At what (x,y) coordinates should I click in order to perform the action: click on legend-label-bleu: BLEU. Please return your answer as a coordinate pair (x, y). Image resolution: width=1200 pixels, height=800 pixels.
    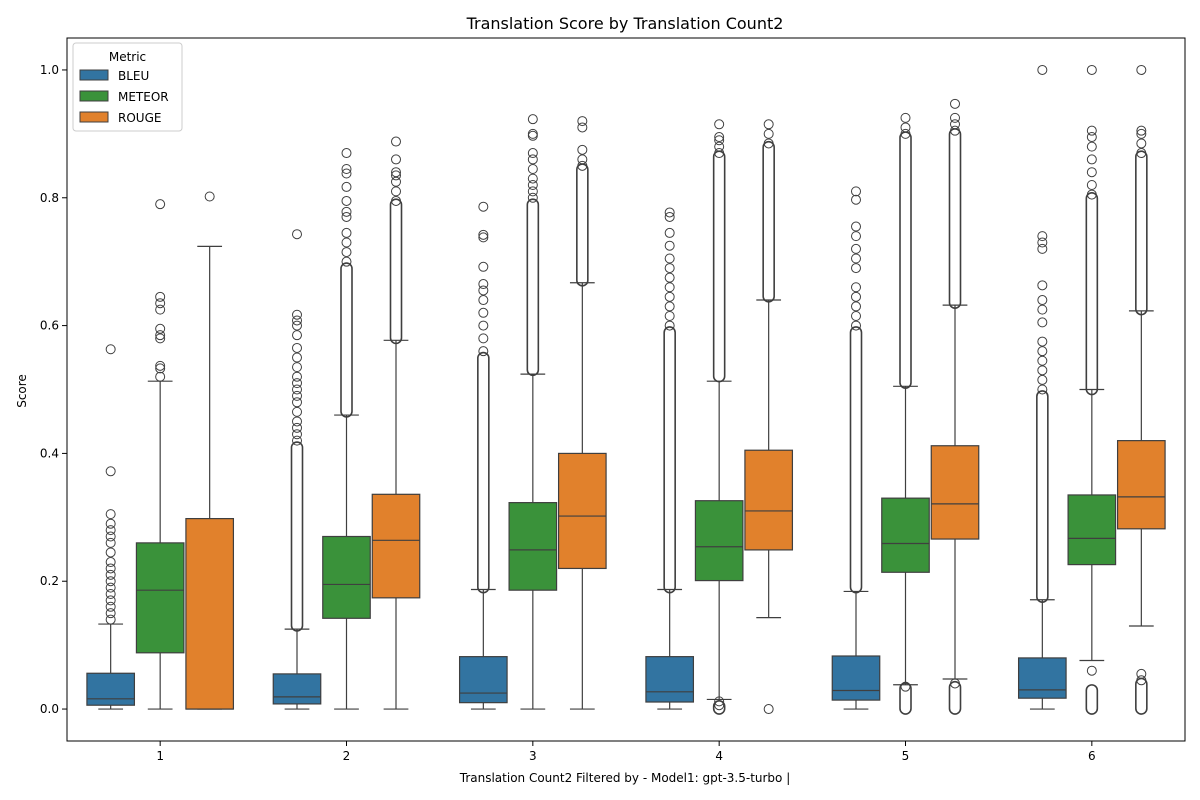
    Looking at the image, I should click on (133, 76).